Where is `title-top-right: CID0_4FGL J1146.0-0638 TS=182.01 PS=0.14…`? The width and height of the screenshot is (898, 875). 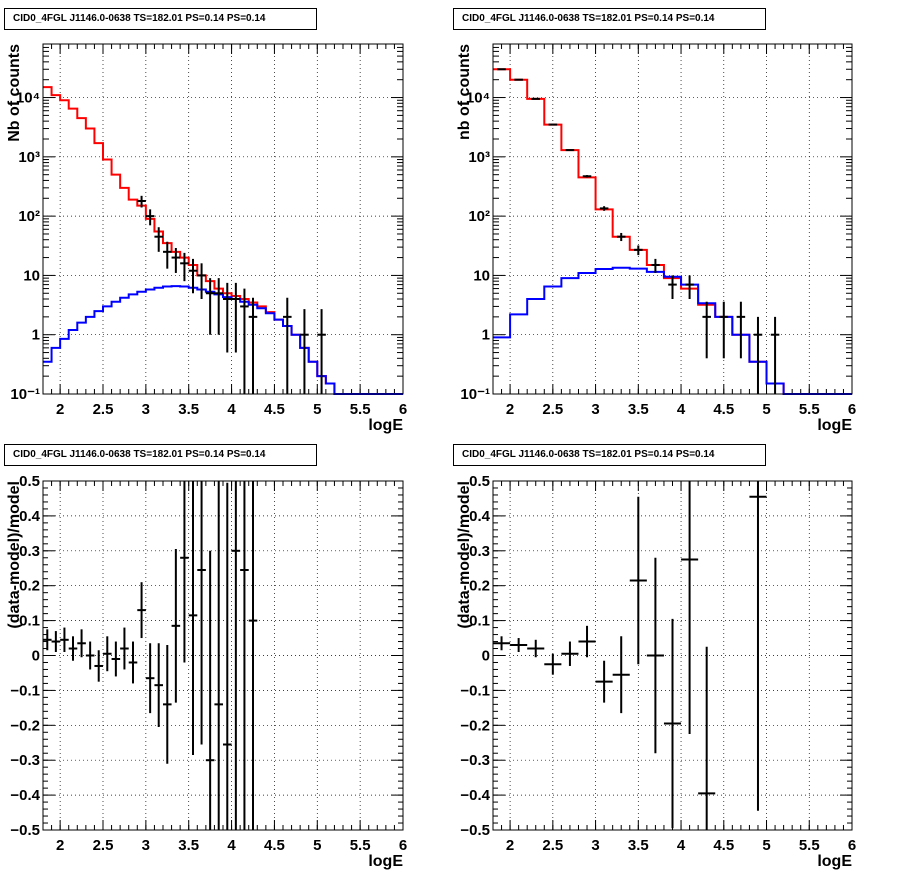
title-top-right: CID0_4FGL J1146.0-0638 TS=182.01 PS=0.14… is located at coordinates (609, 19).